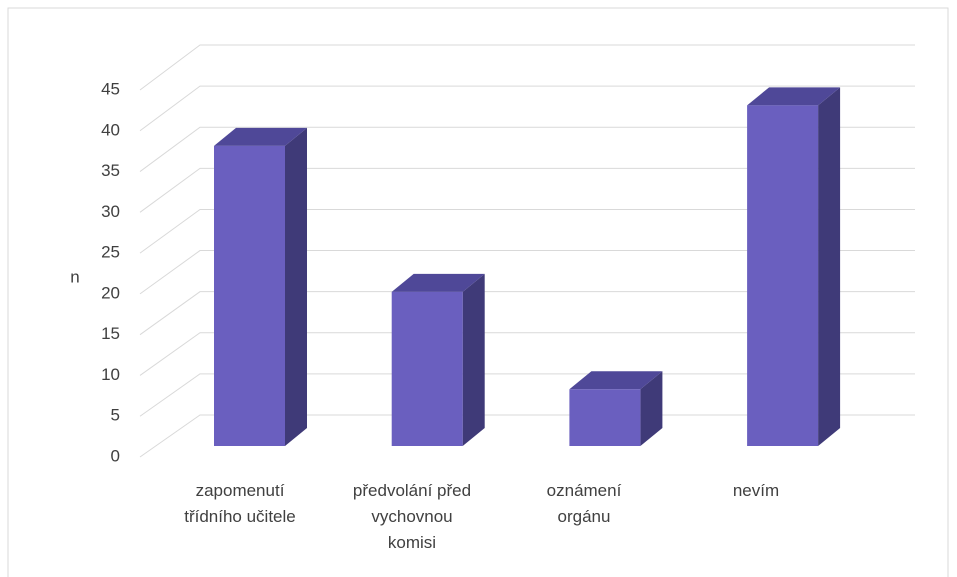 The image size is (957, 577). What do you see at coordinates (110, 252) in the screenshot?
I see `y-tick-label: 25` at bounding box center [110, 252].